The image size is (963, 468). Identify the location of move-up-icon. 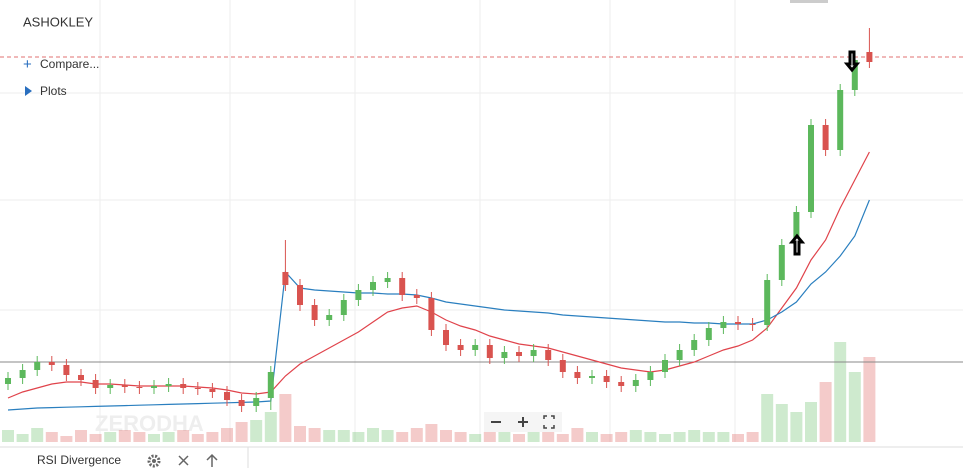
(212, 460).